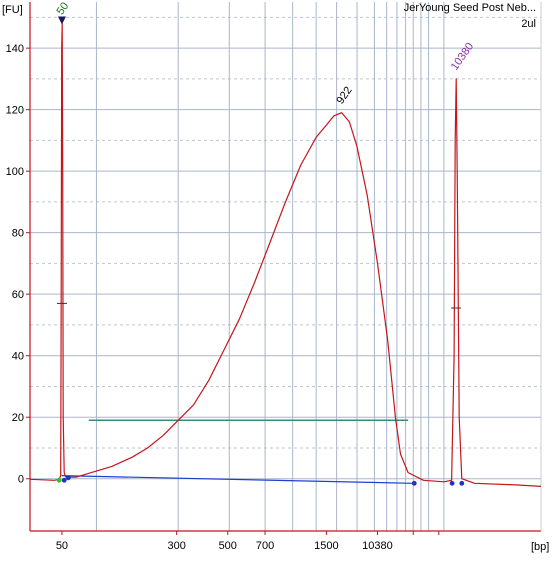  What do you see at coordinates (462, 57) in the screenshot?
I see `peak-label: 10380` at bounding box center [462, 57].